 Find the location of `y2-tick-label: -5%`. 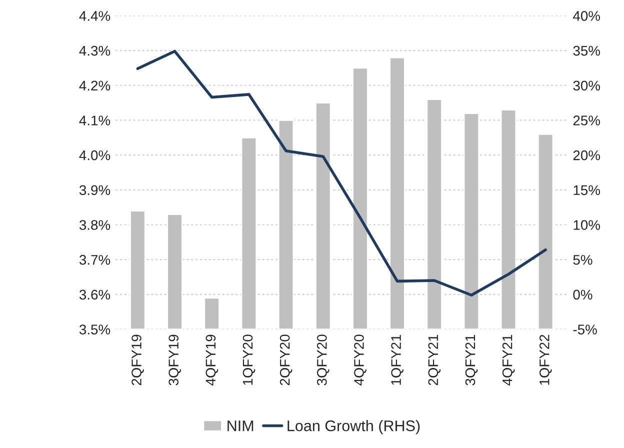

y2-tick-label: -5% is located at coordinates (585, 329).